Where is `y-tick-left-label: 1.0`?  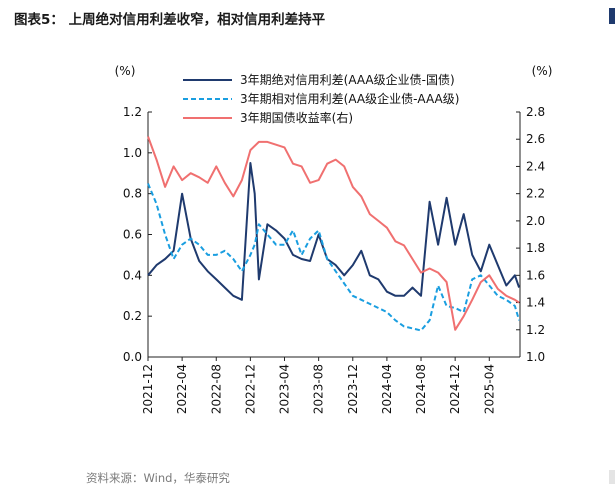
y-tick-left-label: 1.0 is located at coordinates (132, 153).